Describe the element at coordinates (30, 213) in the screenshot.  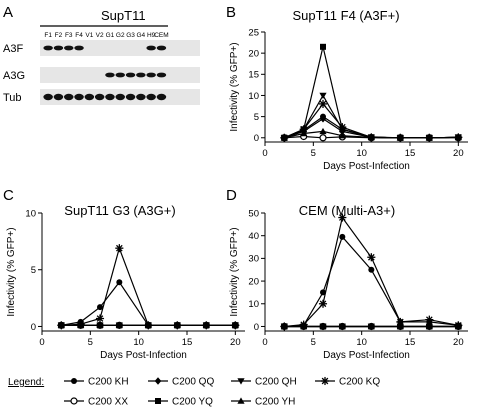
I see `y-tick-label: 10` at that location.